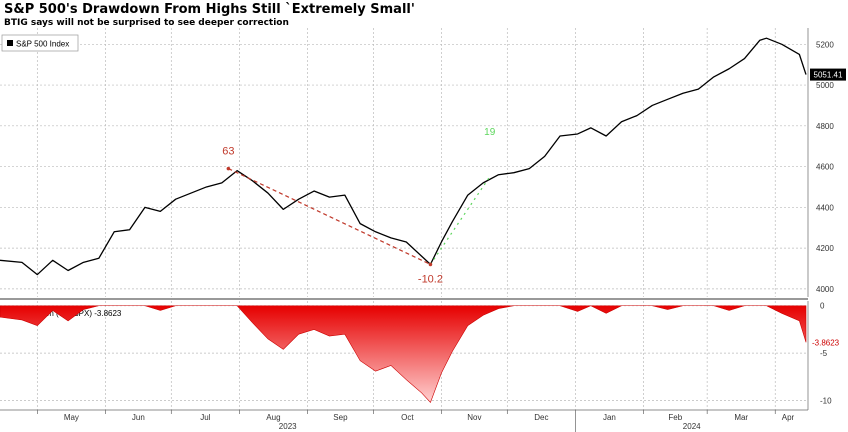 The height and width of the screenshot is (432, 848). Describe the element at coordinates (460, 220) in the screenshot. I see `rally-trend-line` at that location.